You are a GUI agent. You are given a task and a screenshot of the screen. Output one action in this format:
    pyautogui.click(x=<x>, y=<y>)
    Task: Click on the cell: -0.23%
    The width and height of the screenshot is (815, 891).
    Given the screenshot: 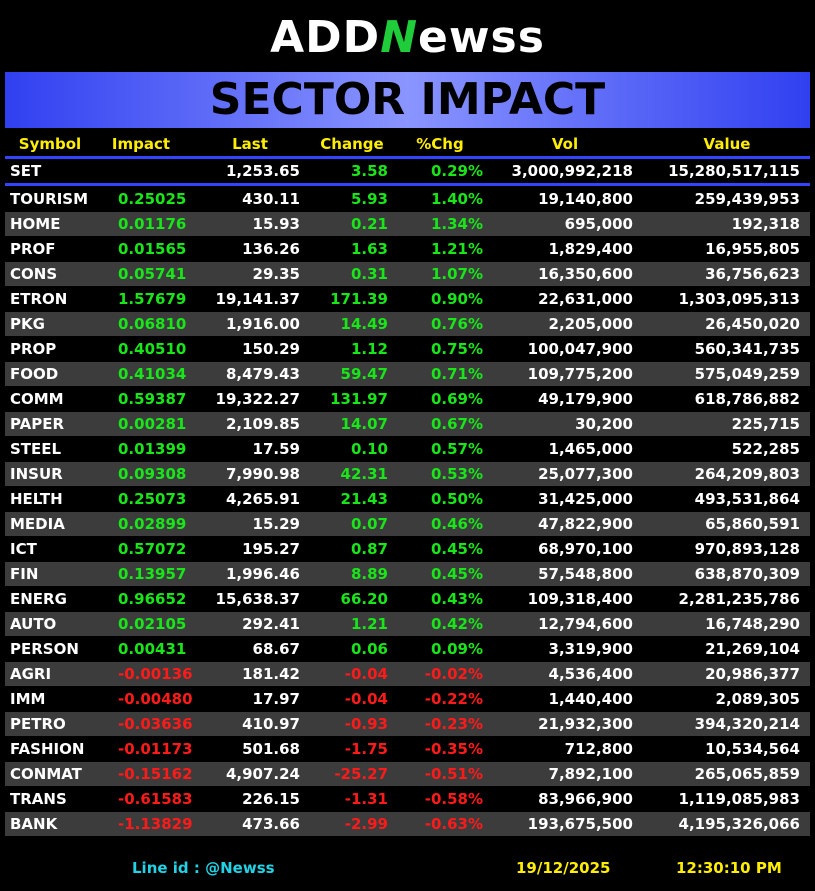 What is the action you would take?
    pyautogui.click(x=453, y=724)
    